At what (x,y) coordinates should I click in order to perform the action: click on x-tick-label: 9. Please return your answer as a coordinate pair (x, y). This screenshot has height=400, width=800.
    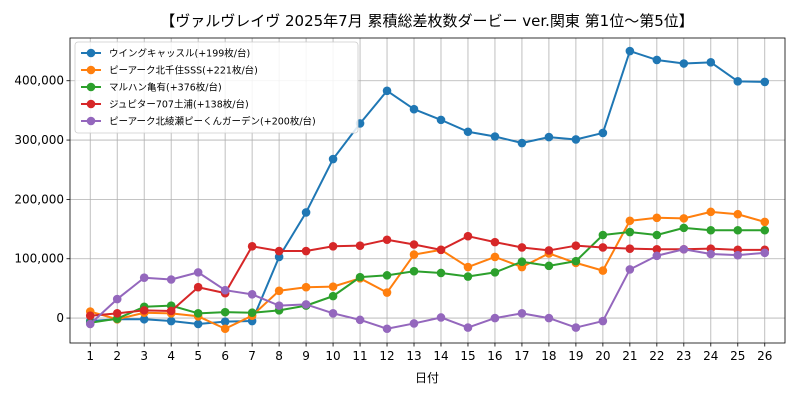
    Looking at the image, I should click on (306, 356).